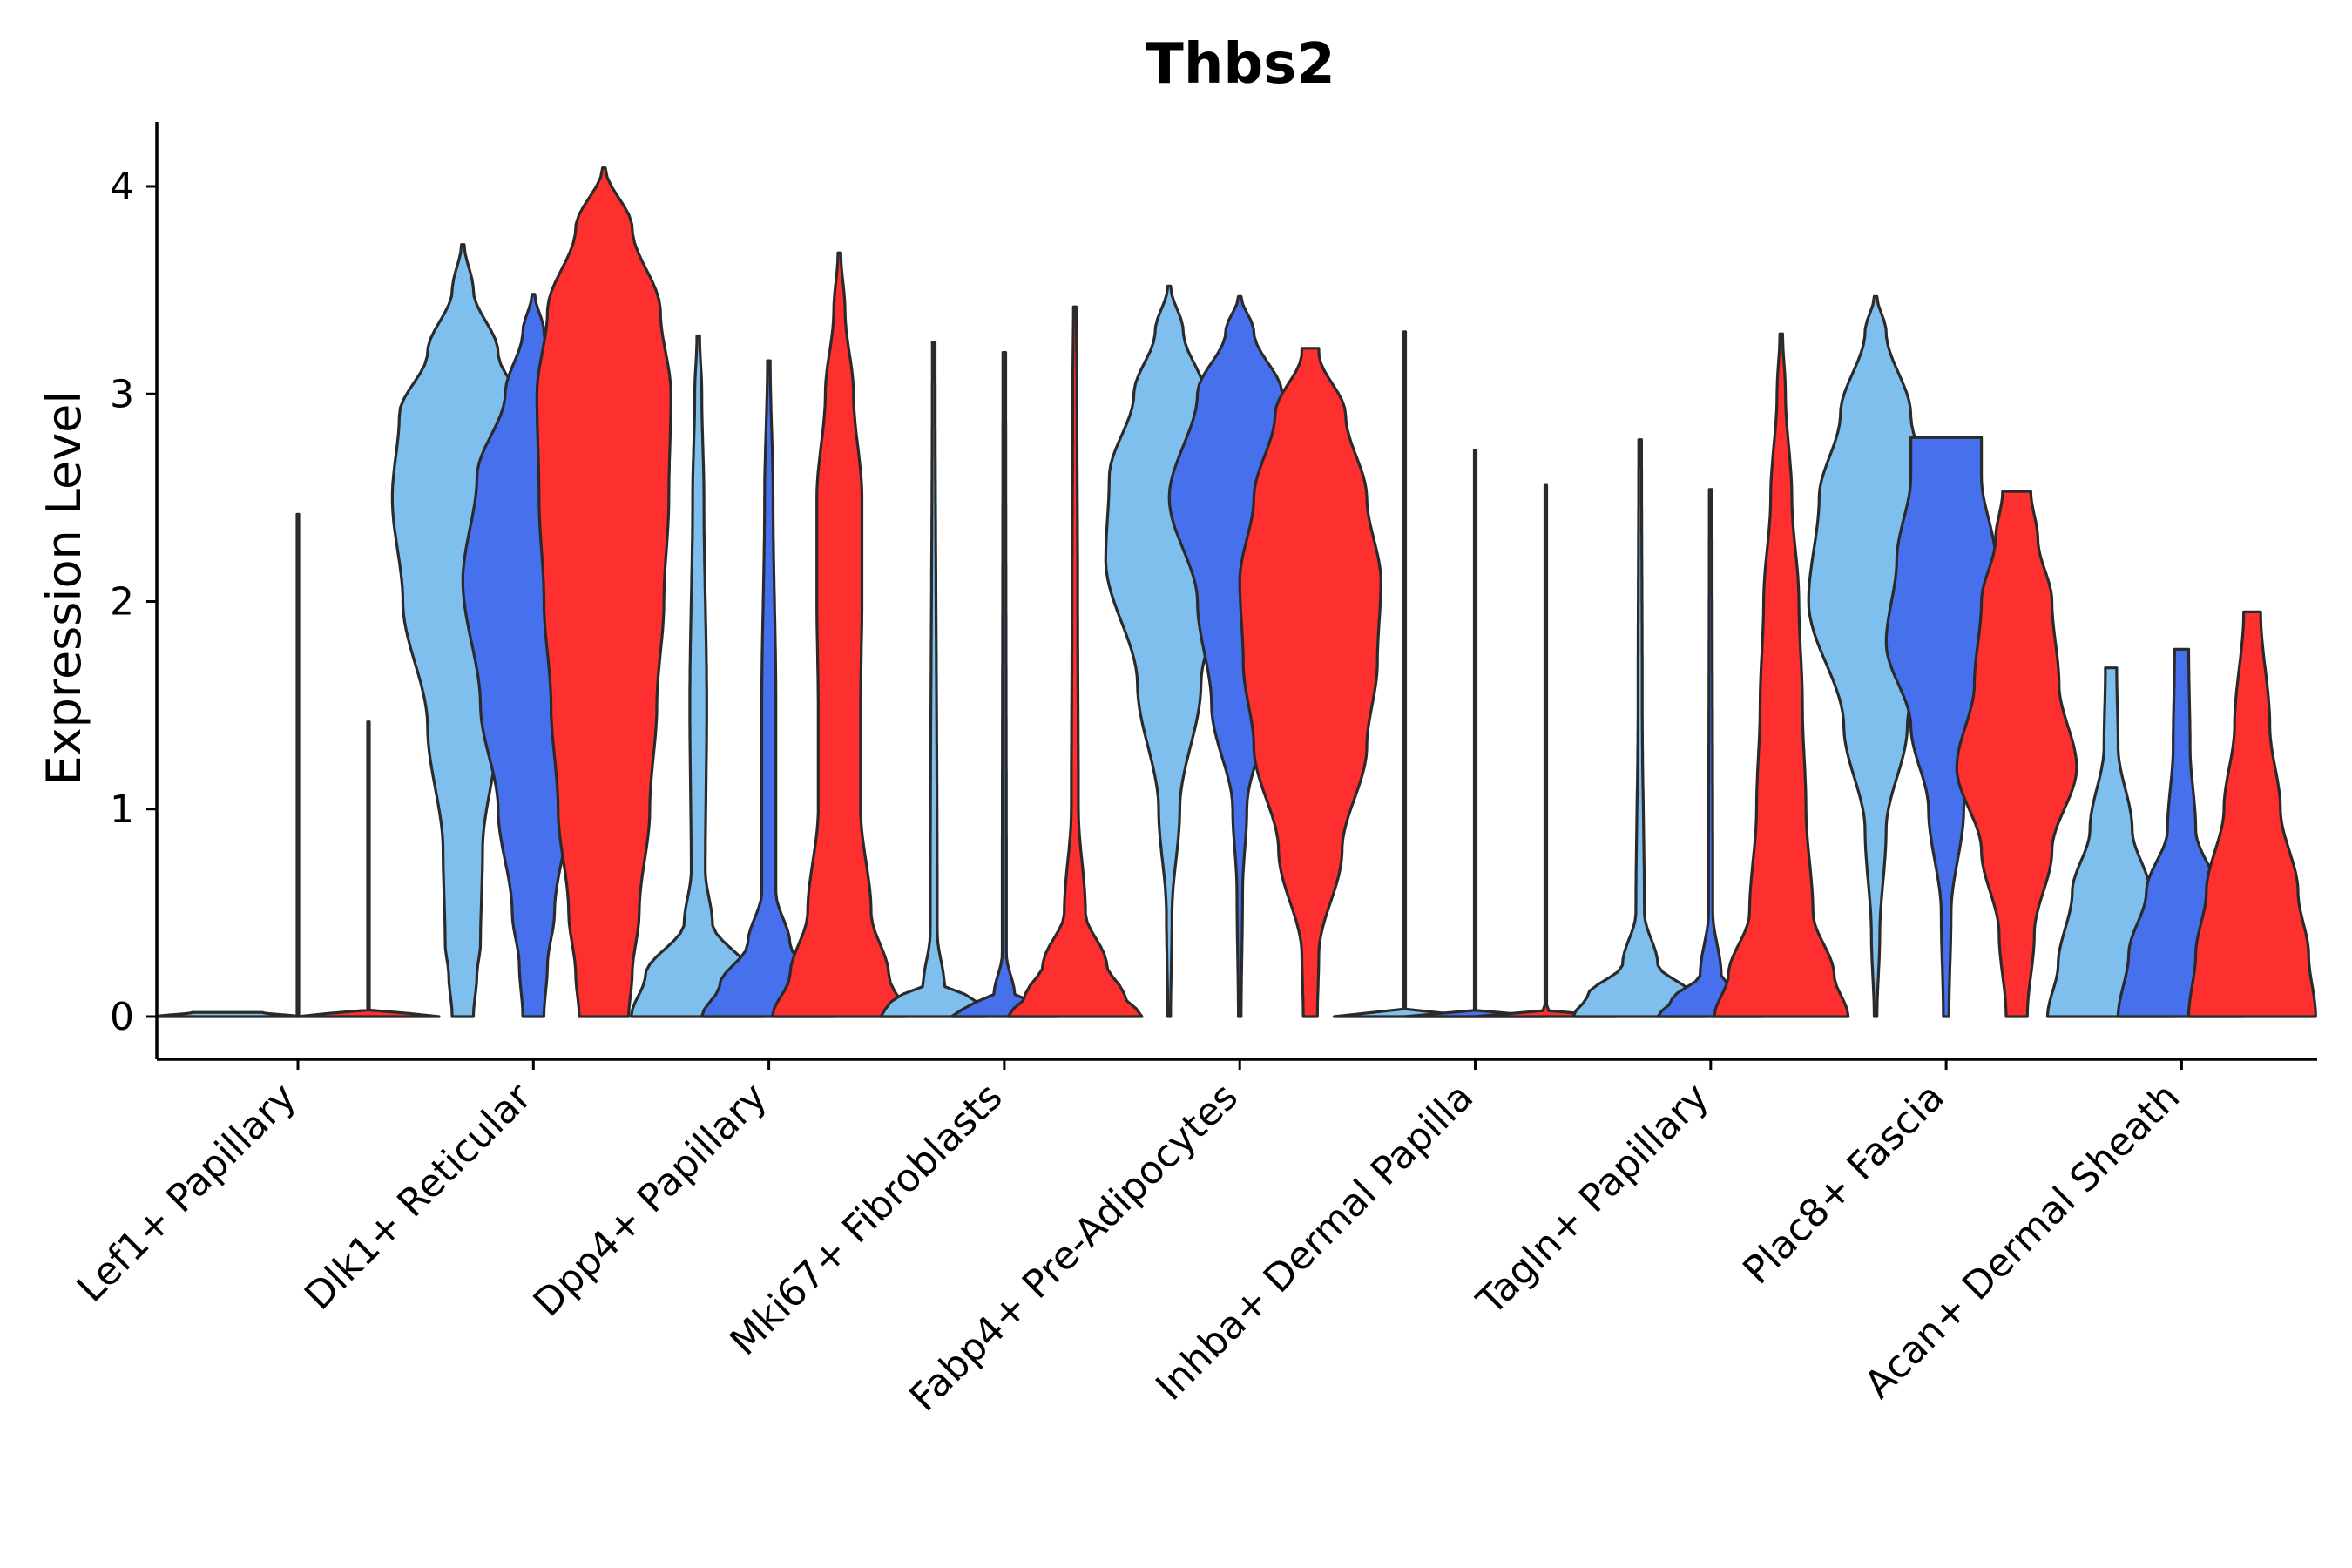 Image resolution: width=2352 pixels, height=1568 pixels. I want to click on y-tick-label: 2, so click(122, 603).